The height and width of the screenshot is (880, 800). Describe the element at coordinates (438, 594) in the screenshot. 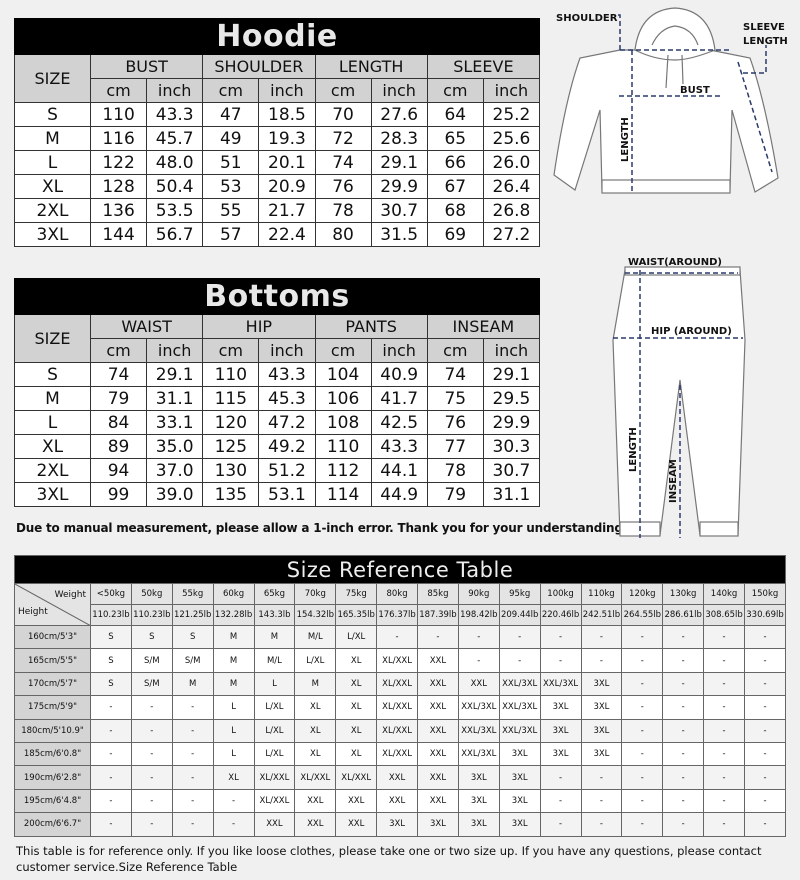

I see `weight-kg: 85kg` at that location.